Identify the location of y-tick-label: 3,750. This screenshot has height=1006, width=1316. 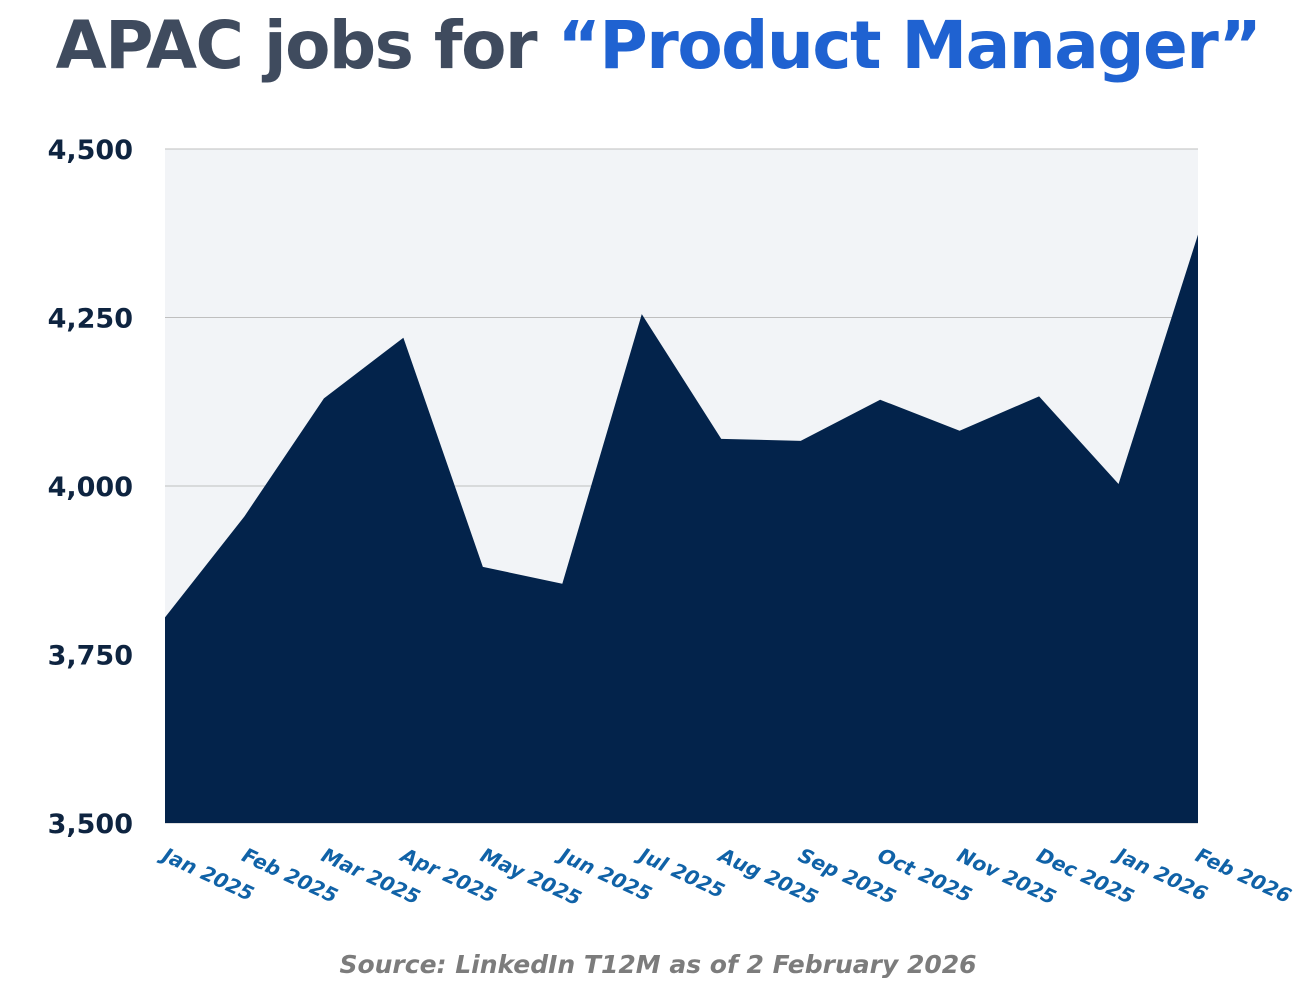
(90, 656).